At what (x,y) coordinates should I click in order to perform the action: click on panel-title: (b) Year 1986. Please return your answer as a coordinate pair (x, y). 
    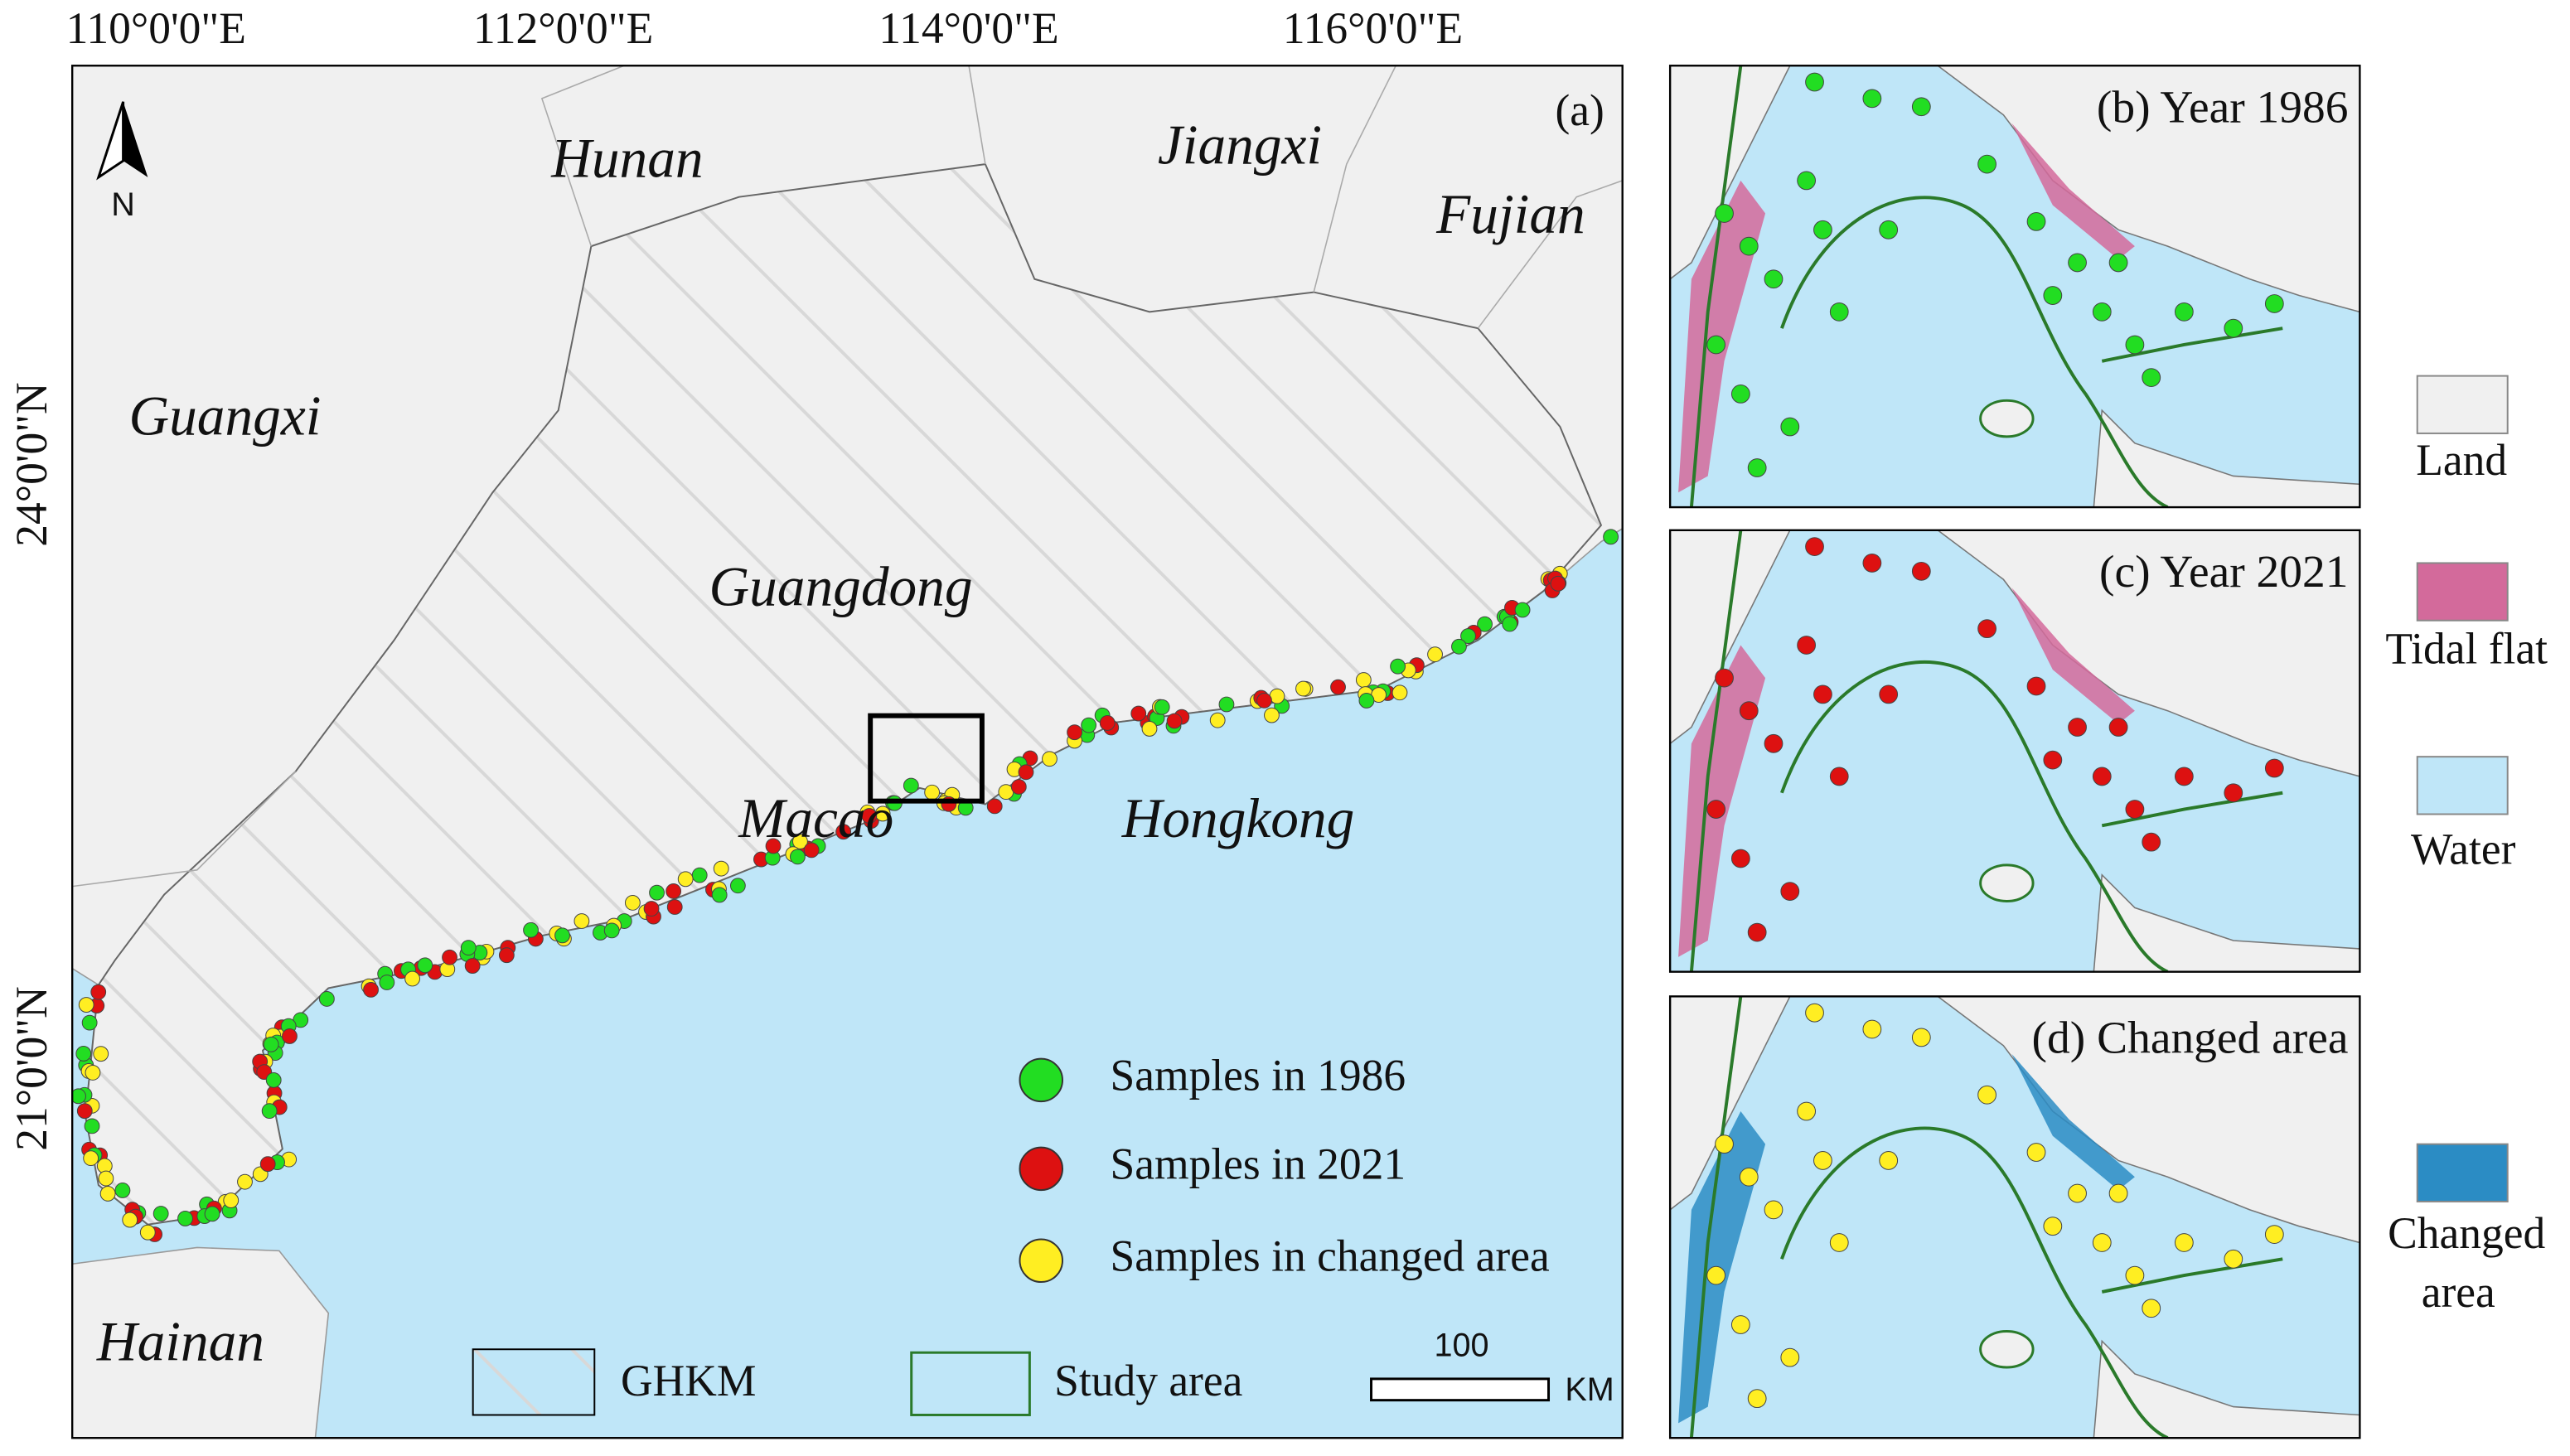
    Looking at the image, I should click on (2223, 106).